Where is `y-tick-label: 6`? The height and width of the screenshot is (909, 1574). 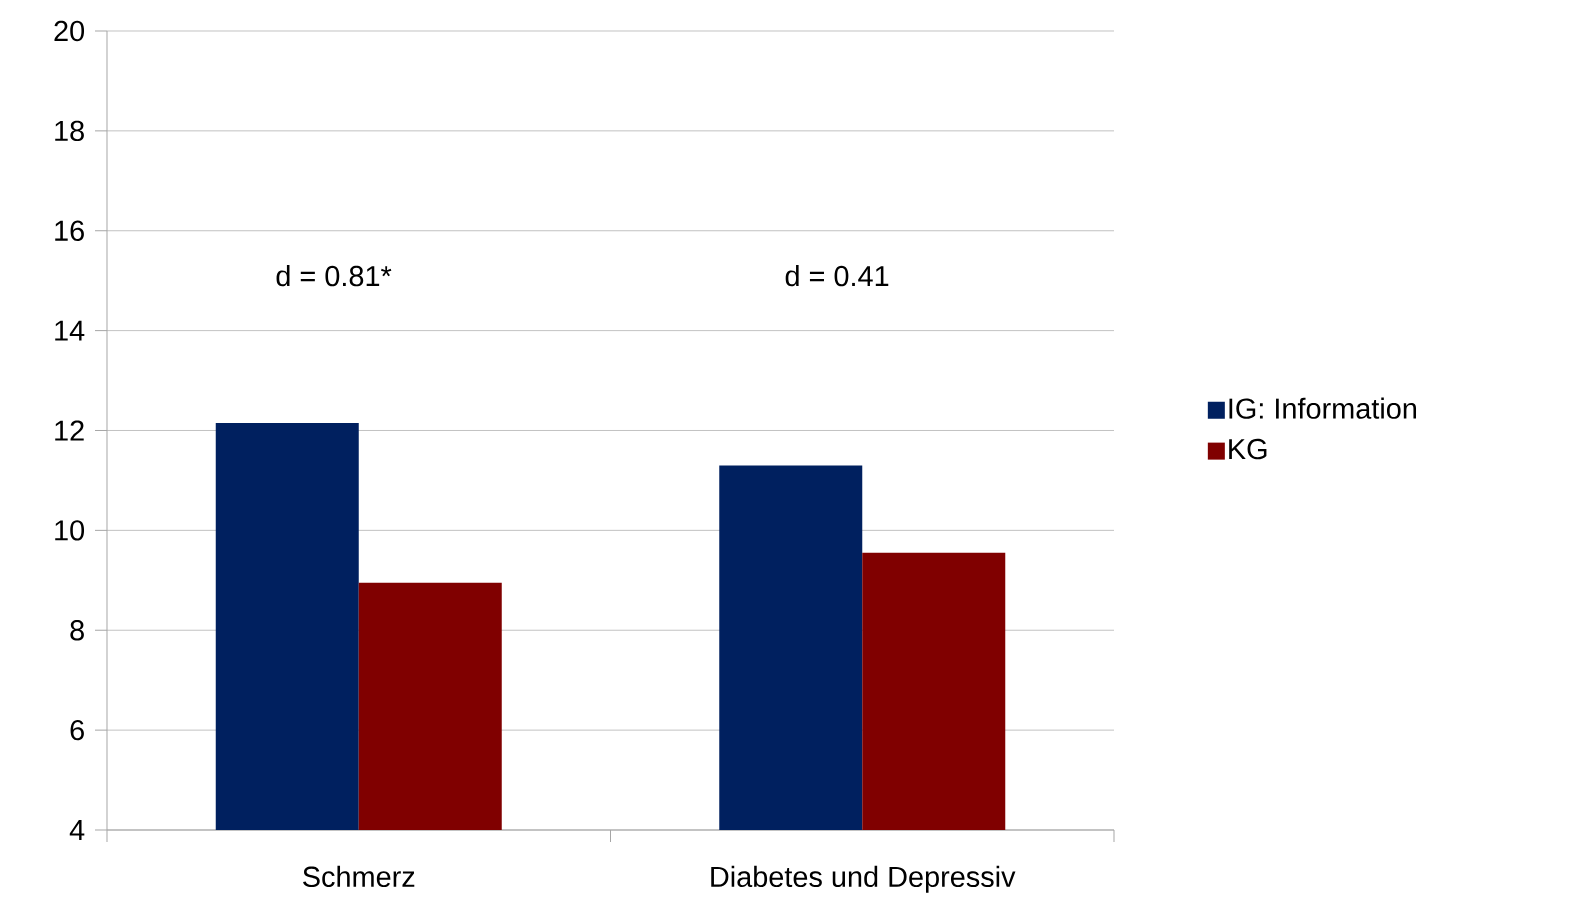
y-tick-label: 6 is located at coordinates (77, 730).